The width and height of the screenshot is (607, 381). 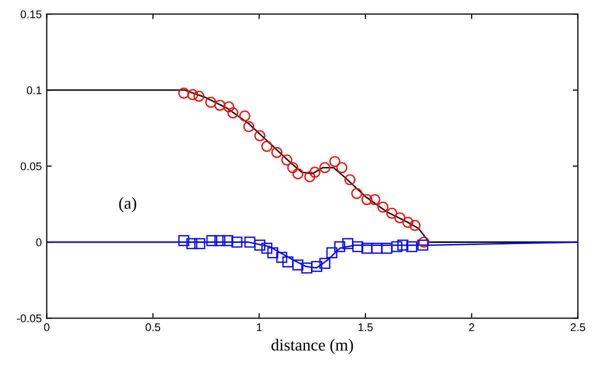 What do you see at coordinates (29, 318) in the screenshot?
I see `y-tick-label: -0.05` at bounding box center [29, 318].